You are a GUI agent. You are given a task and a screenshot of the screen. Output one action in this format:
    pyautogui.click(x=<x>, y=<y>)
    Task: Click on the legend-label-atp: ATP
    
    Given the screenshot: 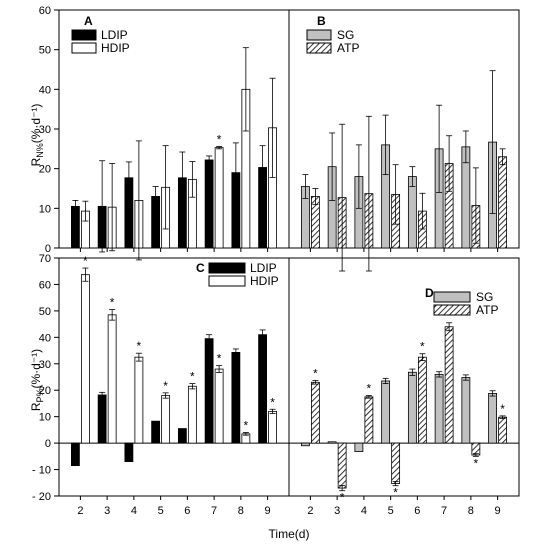 What is the action you would take?
    pyautogui.click(x=348, y=48)
    